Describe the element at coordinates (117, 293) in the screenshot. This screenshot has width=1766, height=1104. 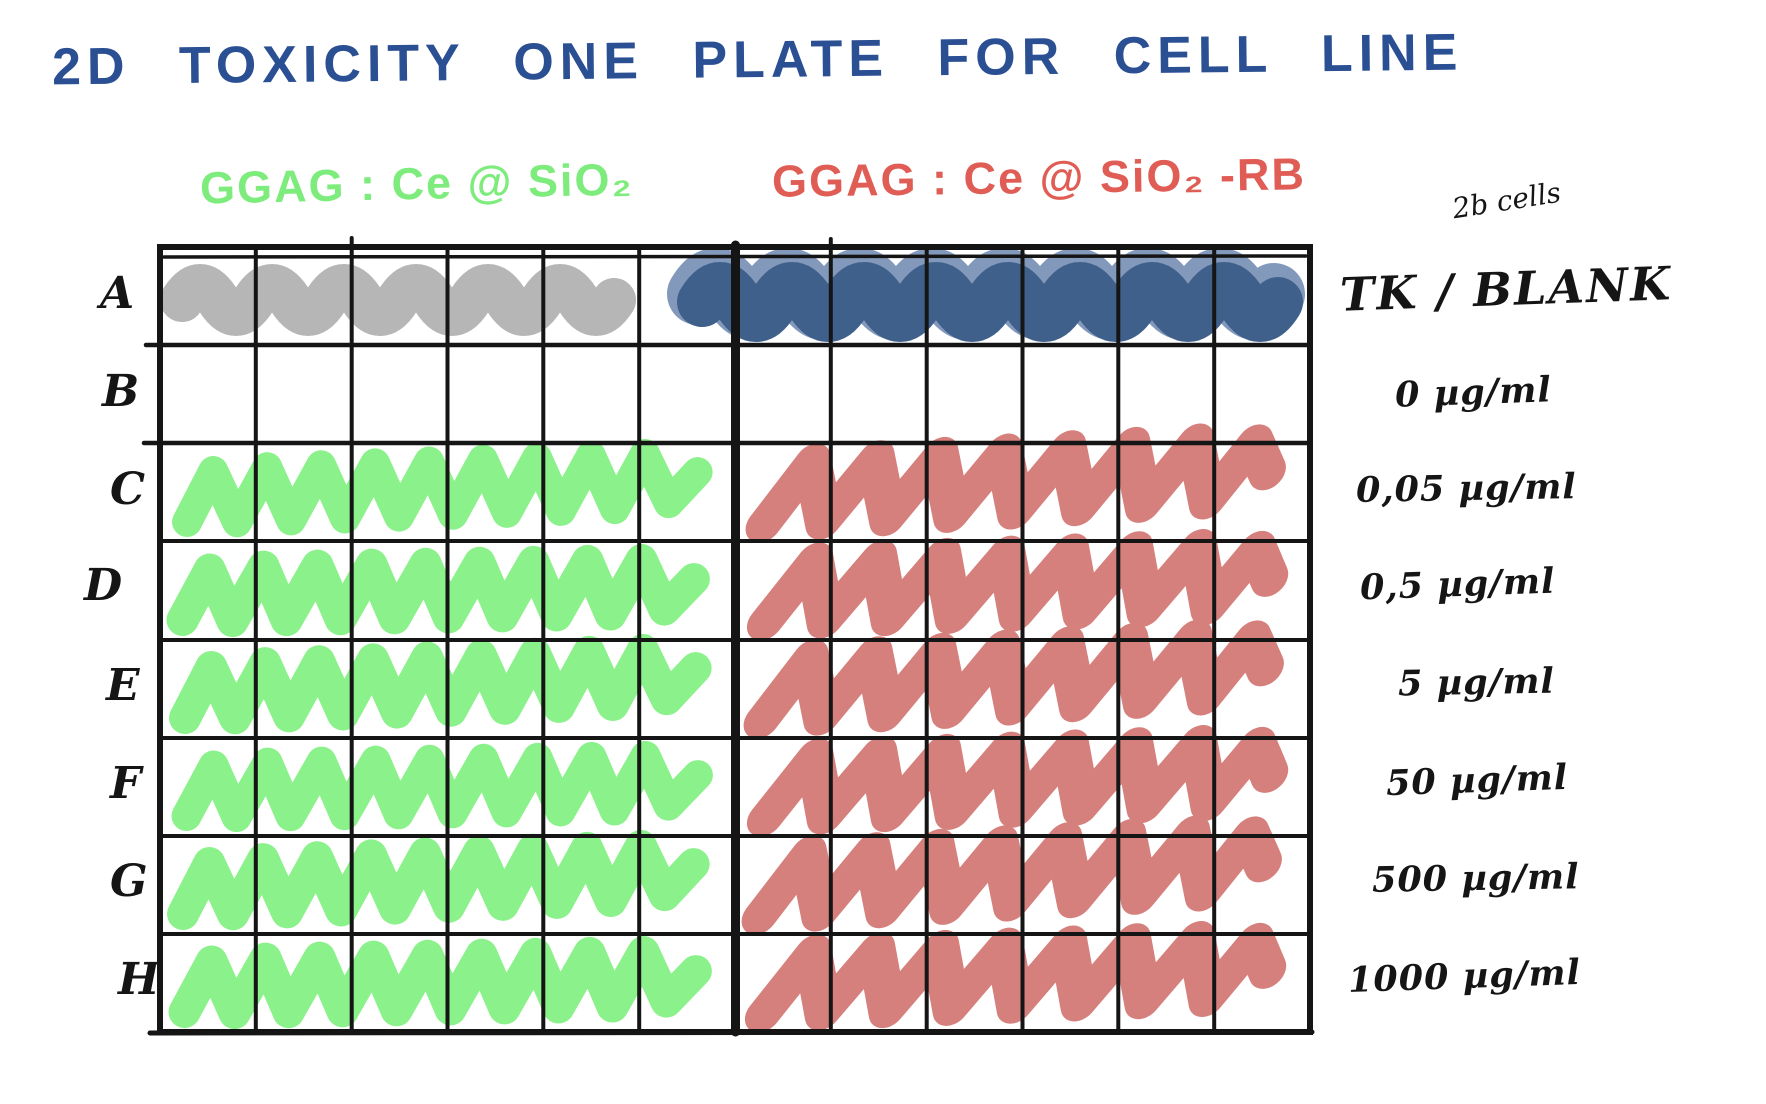
I see `row-label-A: A` at that location.